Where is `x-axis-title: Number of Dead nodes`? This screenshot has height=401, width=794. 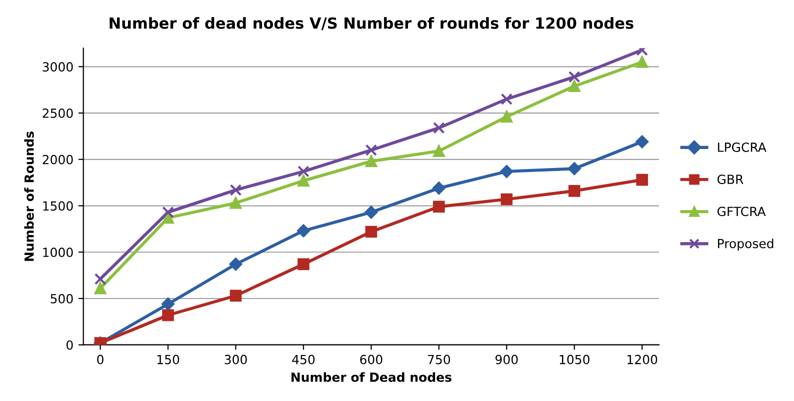 x-axis-title: Number of Dead nodes is located at coordinates (372, 377).